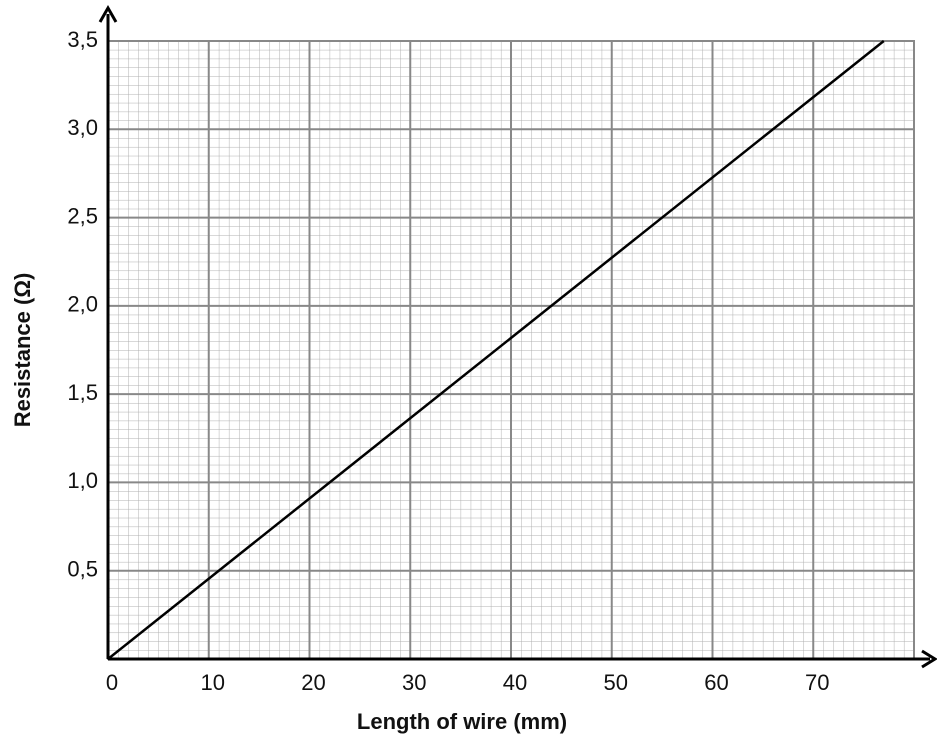 The height and width of the screenshot is (744, 937). I want to click on x-axis-arrow, so click(929, 659).